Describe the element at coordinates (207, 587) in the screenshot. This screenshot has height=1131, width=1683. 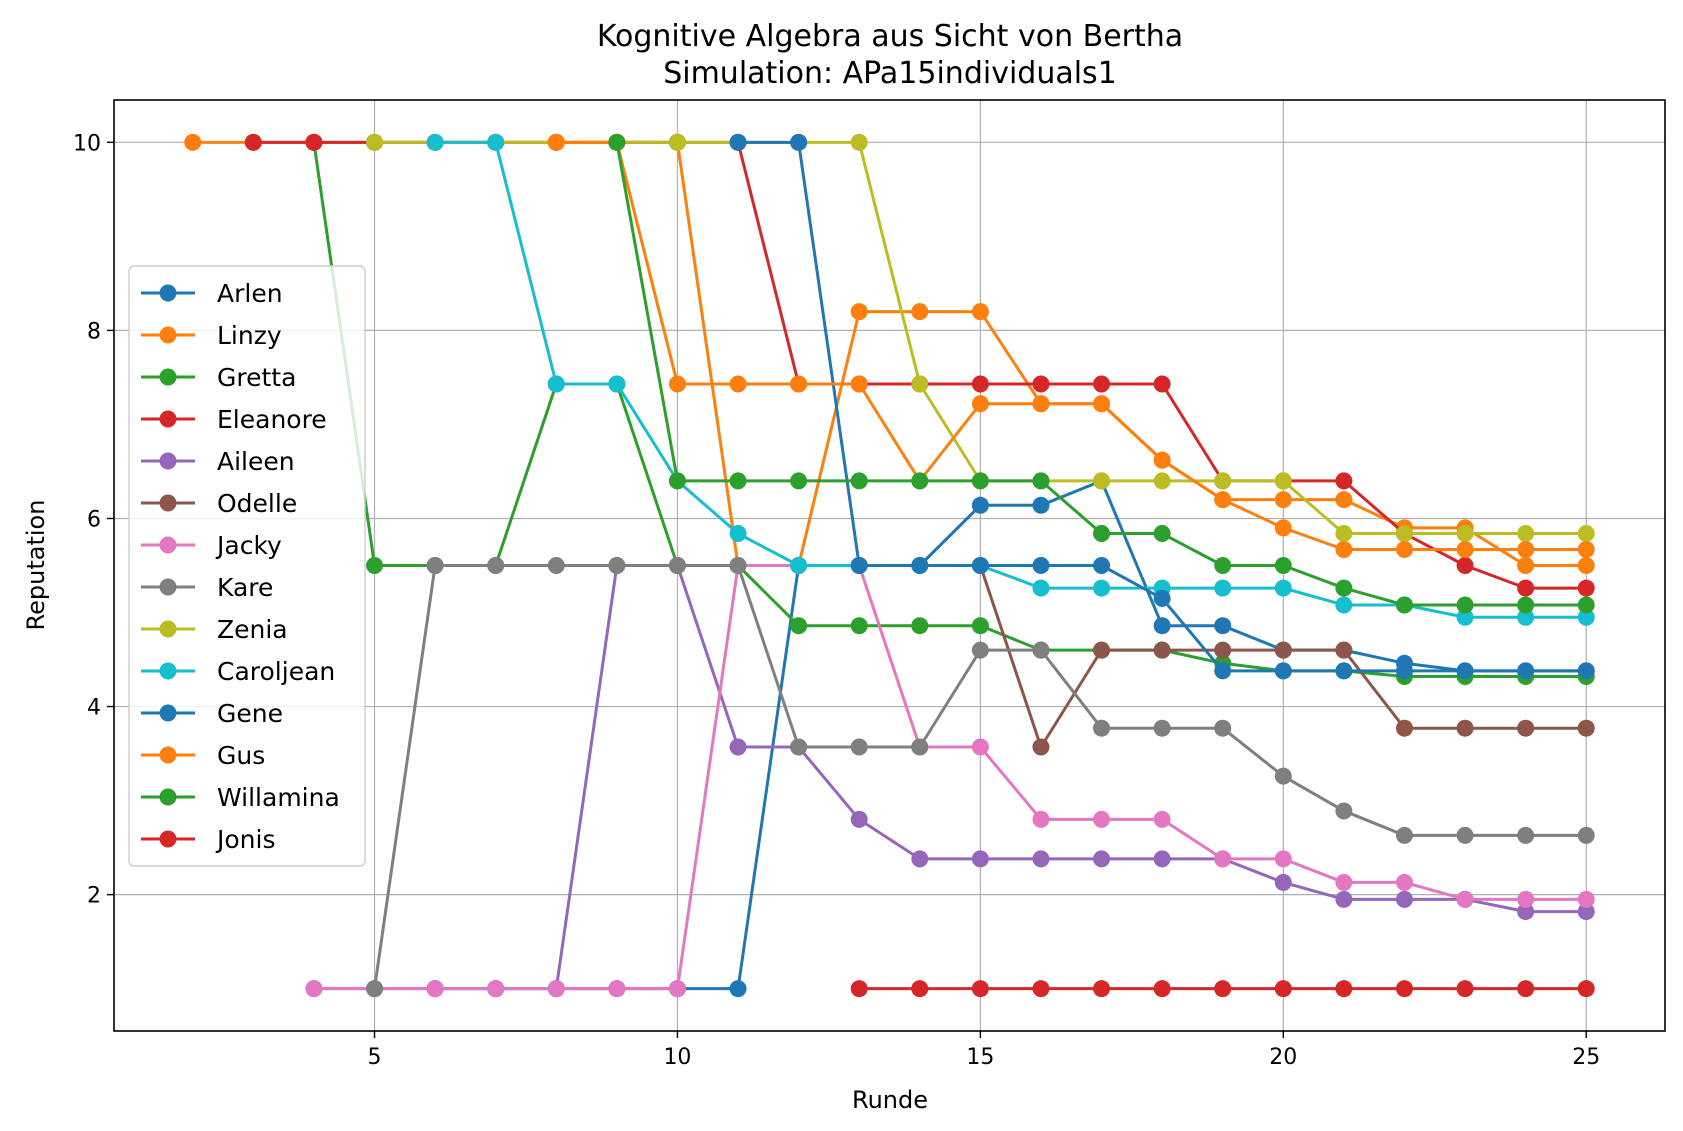
I see `legend-item-kare: Kare` at that location.